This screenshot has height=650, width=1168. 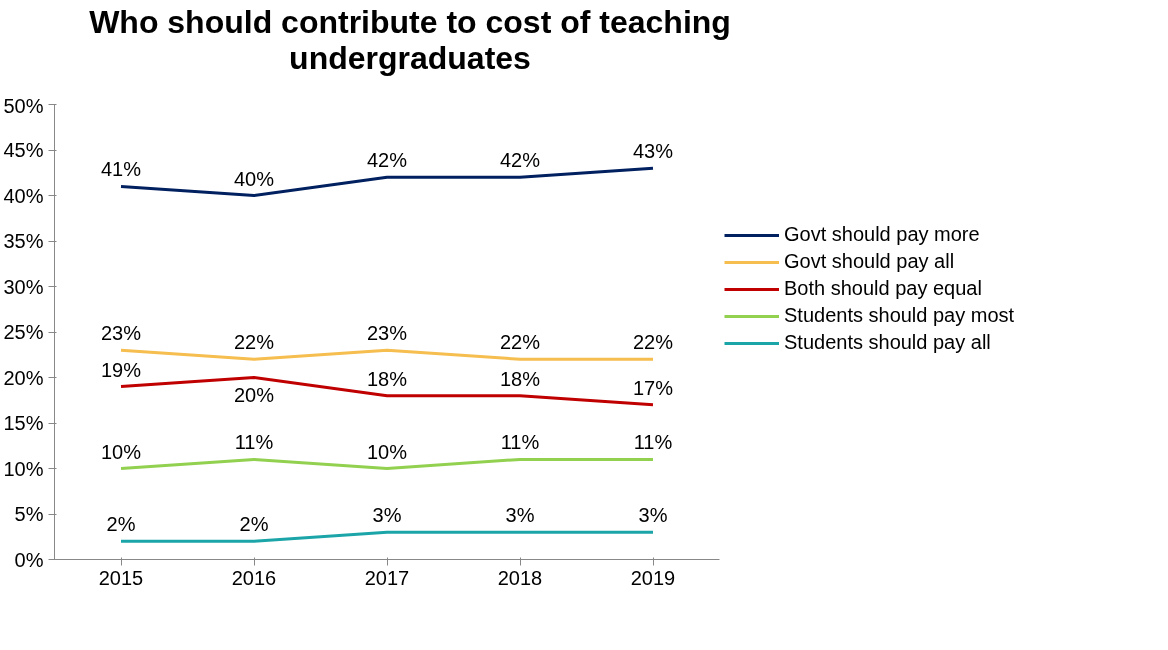 I want to click on x-tick-label: 2015, so click(x=121, y=577).